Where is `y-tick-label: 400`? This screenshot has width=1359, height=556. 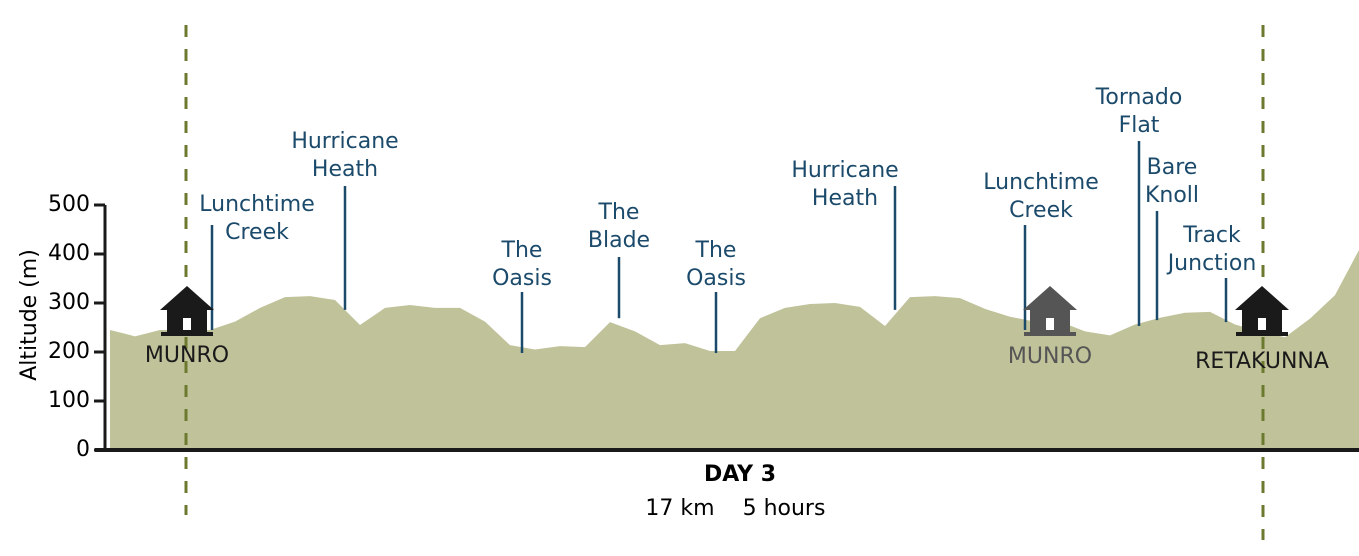 y-tick-label: 400 is located at coordinates (69, 253).